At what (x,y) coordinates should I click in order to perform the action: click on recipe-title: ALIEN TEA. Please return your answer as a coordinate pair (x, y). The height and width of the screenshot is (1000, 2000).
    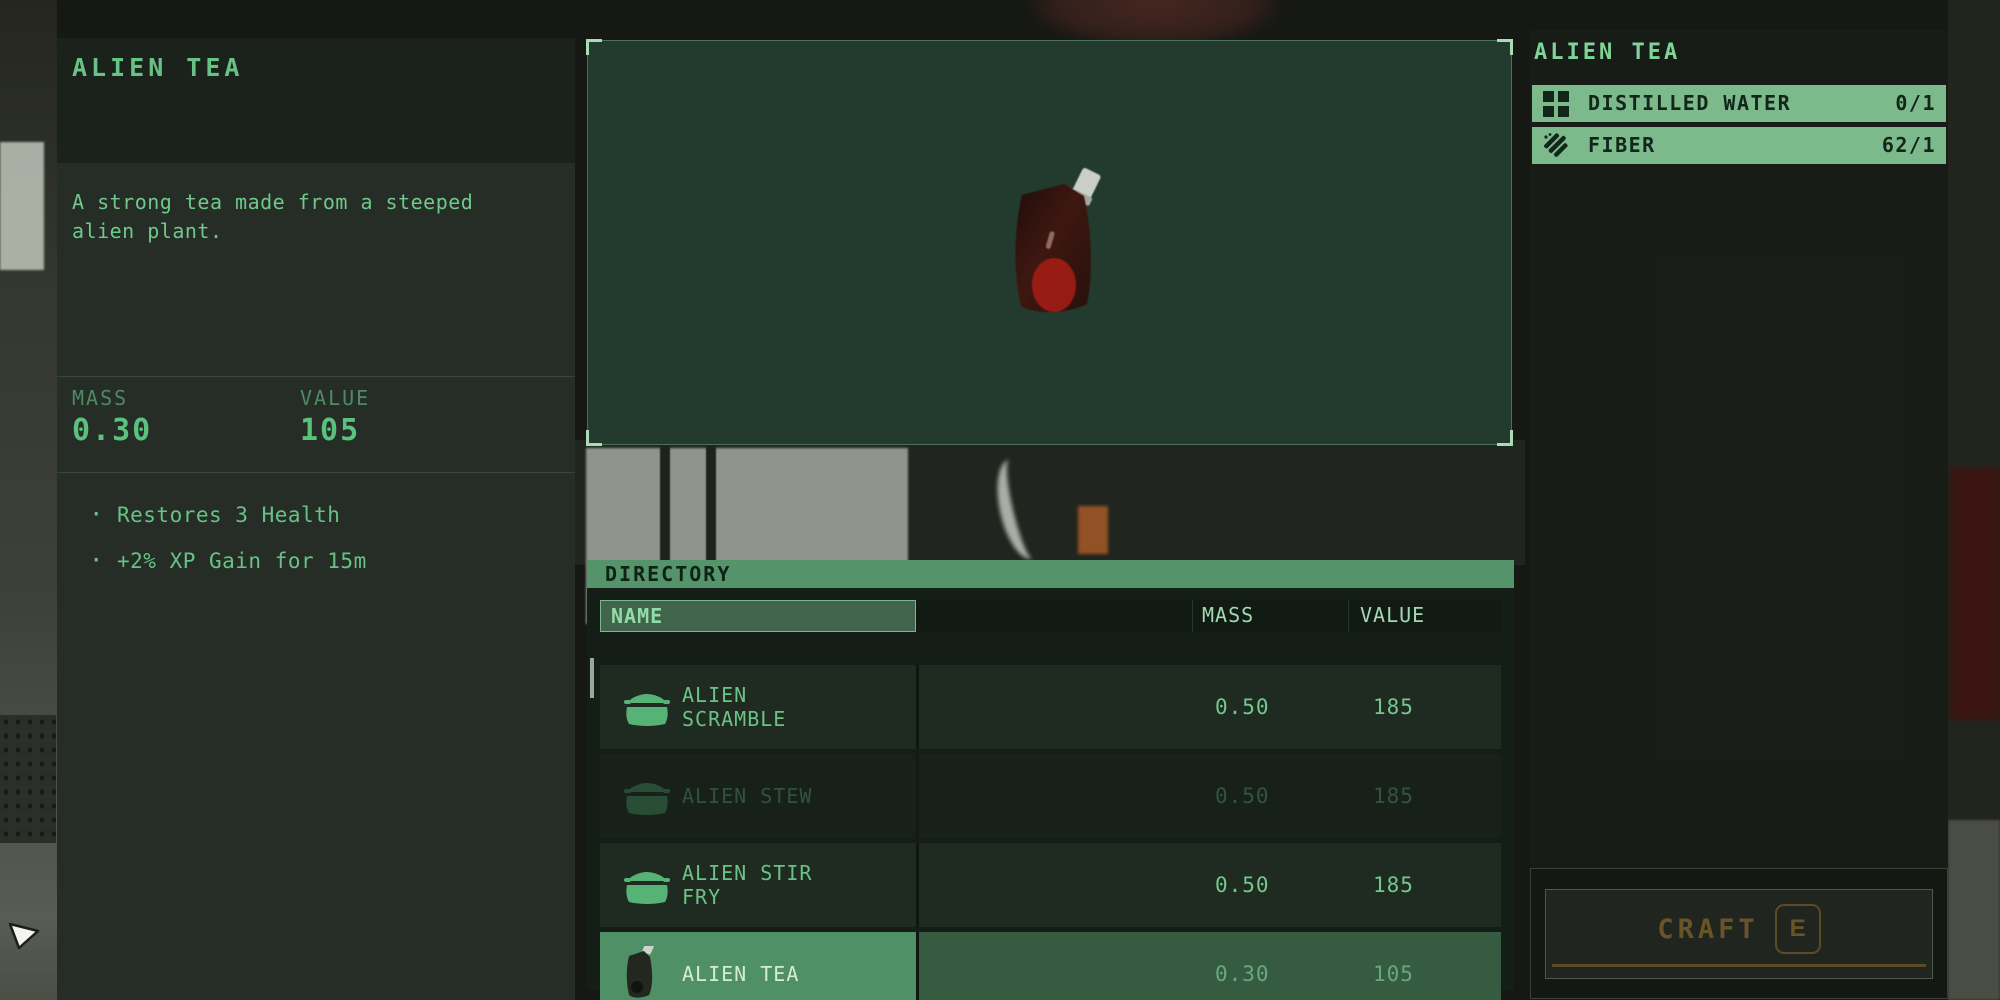
    Looking at the image, I should click on (1607, 52).